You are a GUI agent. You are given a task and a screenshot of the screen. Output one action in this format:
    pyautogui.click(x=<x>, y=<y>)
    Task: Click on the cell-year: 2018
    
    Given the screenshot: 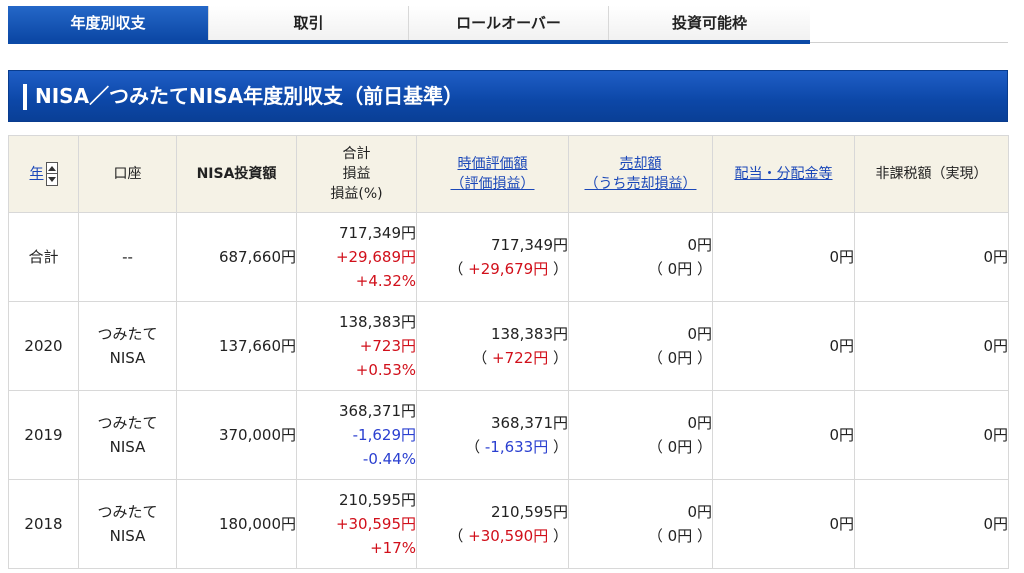 What is the action you would take?
    pyautogui.click(x=43, y=524)
    